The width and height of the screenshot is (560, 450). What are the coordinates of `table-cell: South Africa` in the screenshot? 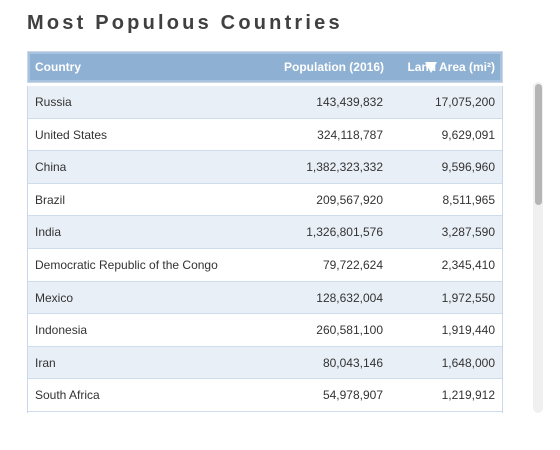 It's located at (67, 395).